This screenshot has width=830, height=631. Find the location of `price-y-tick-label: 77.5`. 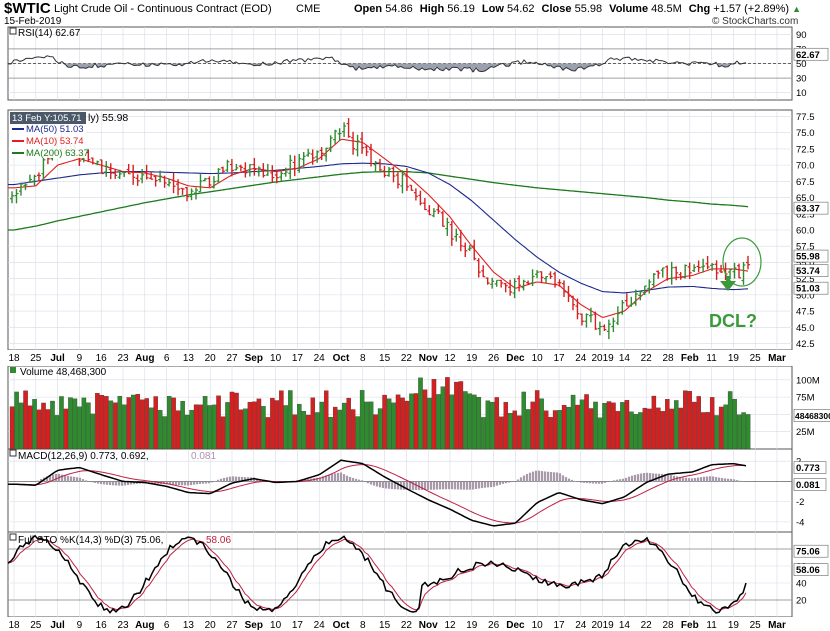

price-y-tick-label: 77.5 is located at coordinates (805, 117).